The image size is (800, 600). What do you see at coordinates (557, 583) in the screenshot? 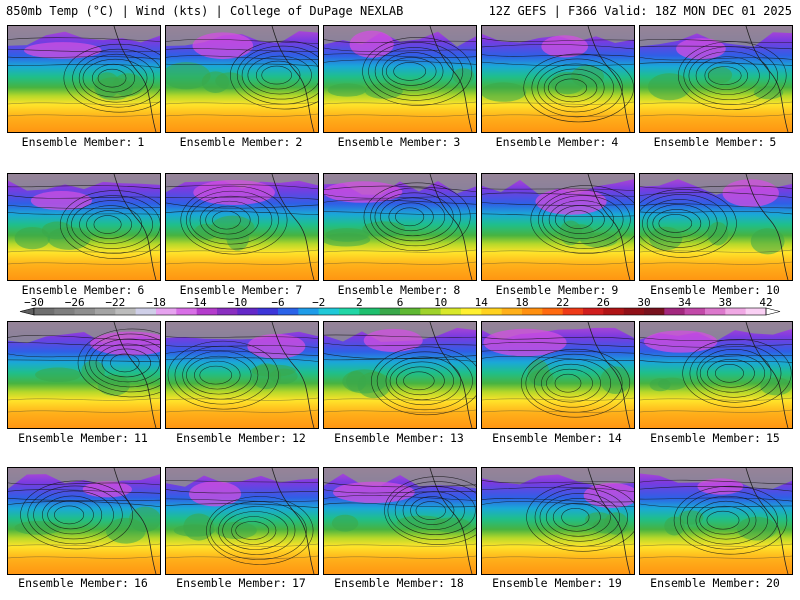
I see `ensemble-member-label: Ensemble Member: 19` at bounding box center [557, 583].